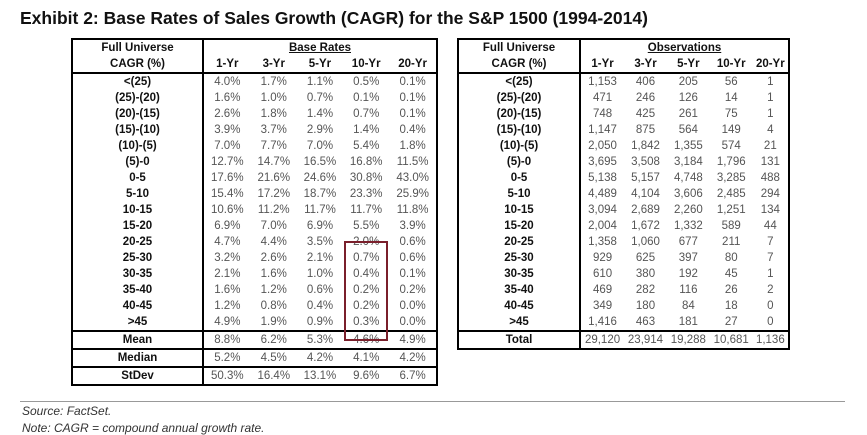 The image size is (867, 435). What do you see at coordinates (688, 274) in the screenshot?
I see `cell-value: 192` at bounding box center [688, 274].